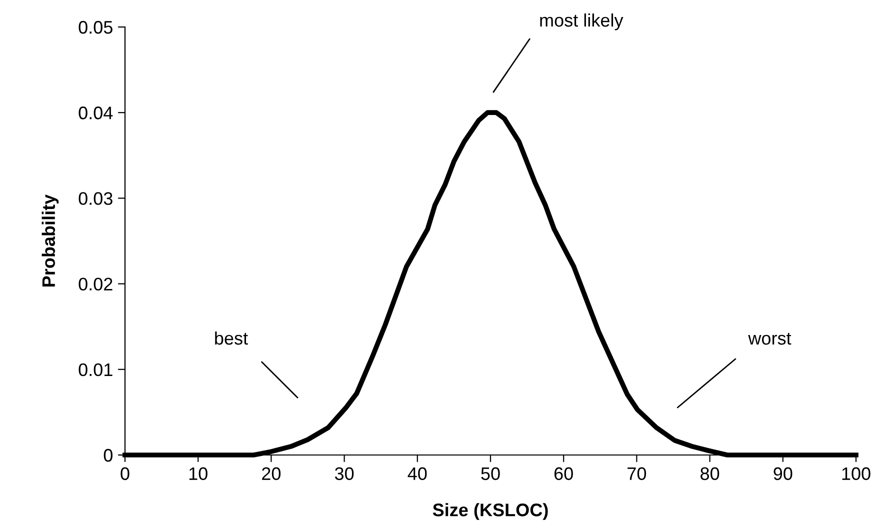 This screenshot has width=882, height=523. I want to click on x-tick-label: 30, so click(344, 473).